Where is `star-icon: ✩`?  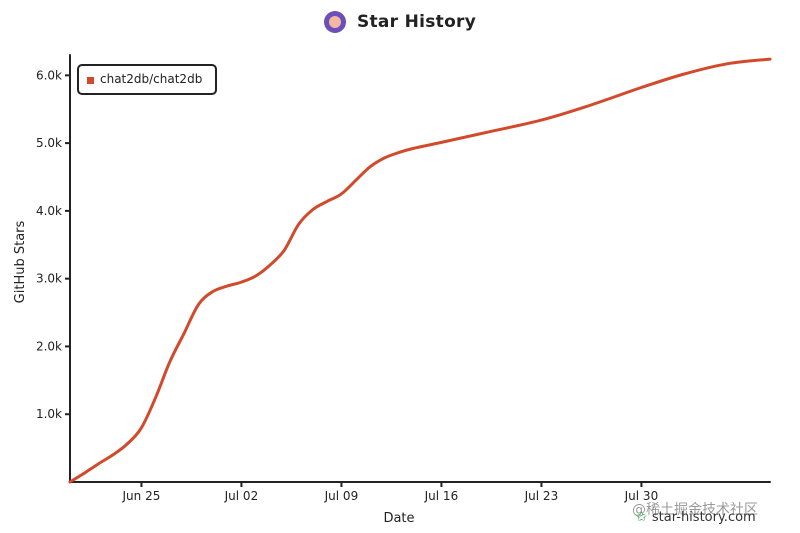 star-icon: ✩ is located at coordinates (641, 517).